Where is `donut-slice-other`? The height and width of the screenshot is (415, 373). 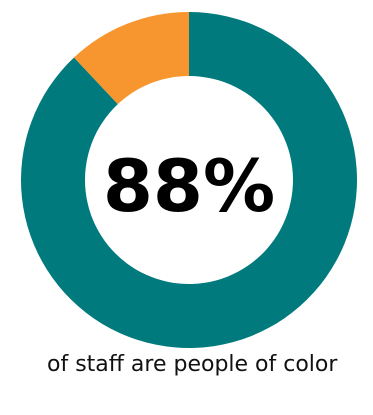
donut-slice-other is located at coordinates (131, 58).